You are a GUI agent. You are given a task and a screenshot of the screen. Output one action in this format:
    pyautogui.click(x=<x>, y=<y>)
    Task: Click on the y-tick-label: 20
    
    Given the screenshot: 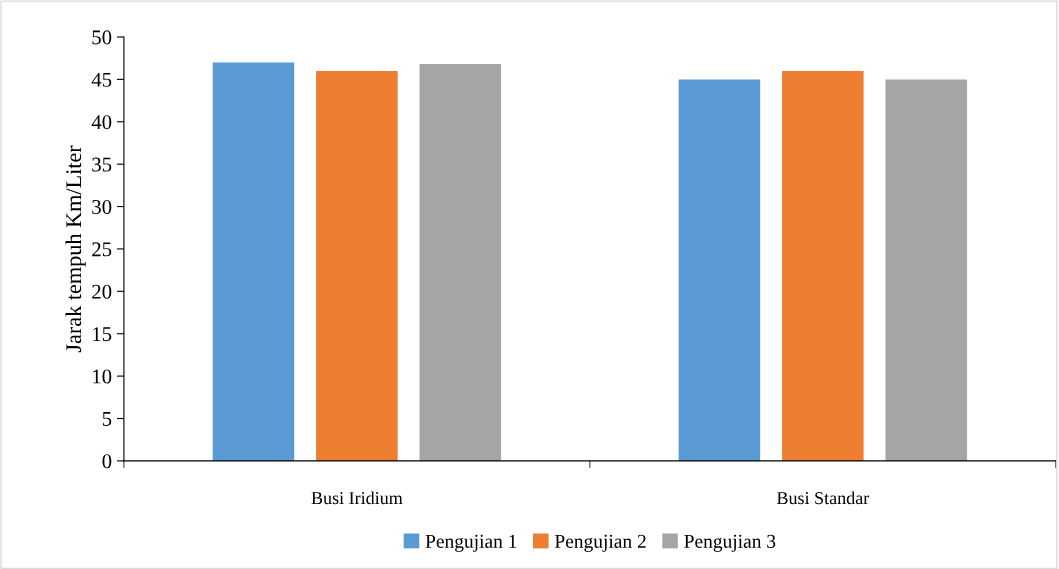 What is the action you would take?
    pyautogui.click(x=102, y=291)
    